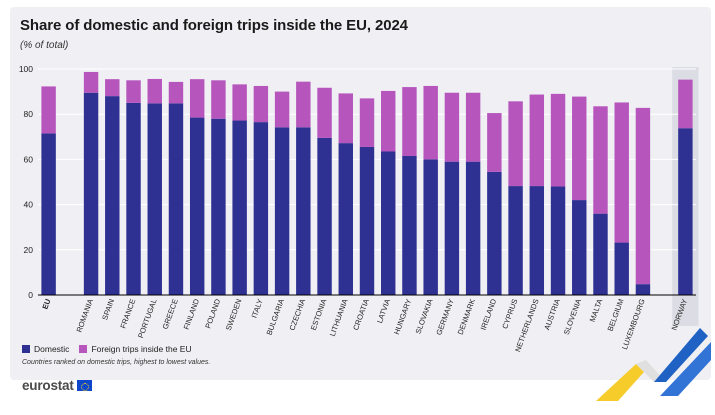 The height and width of the screenshot is (415, 715). I want to click on x-tick-label: IRELAND, so click(489, 314).